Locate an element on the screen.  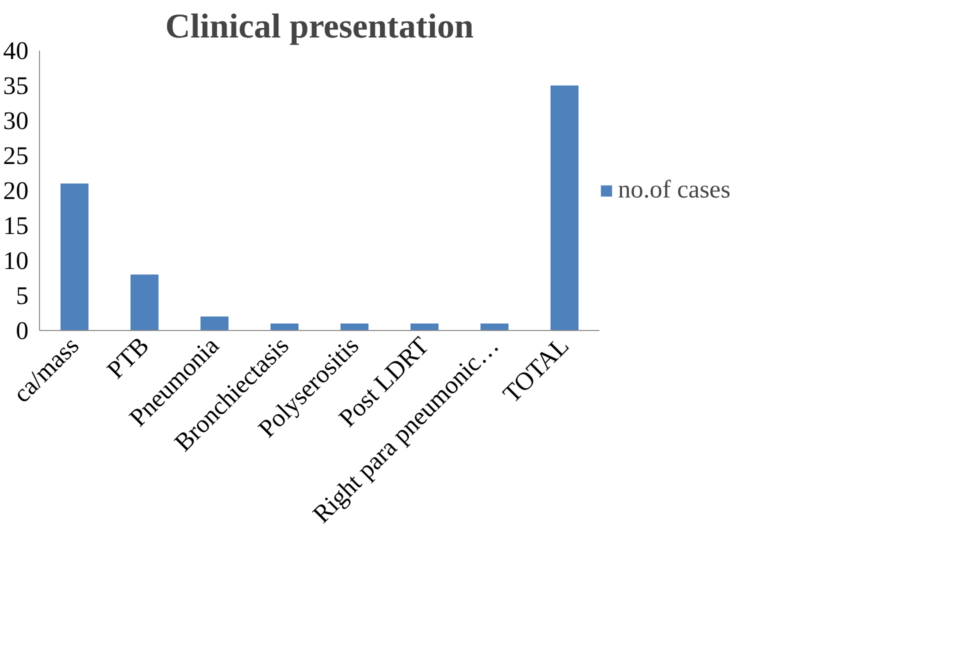
y-tick-label: 25 is located at coordinates (15, 156).